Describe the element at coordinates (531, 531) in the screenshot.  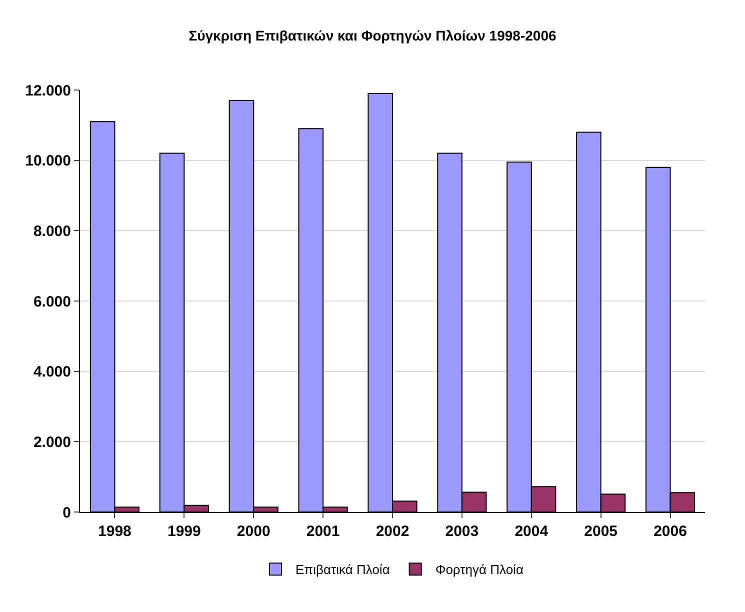
I see `x-tick-label: 2004` at that location.